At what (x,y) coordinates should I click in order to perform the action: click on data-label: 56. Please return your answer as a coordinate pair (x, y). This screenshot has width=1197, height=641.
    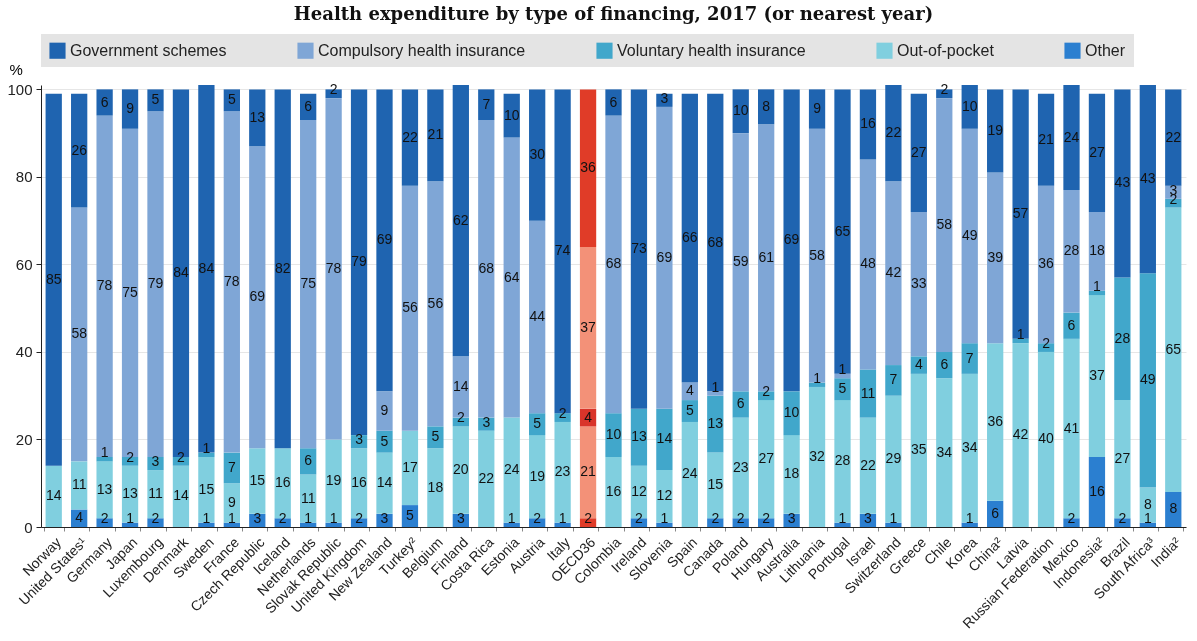
    Looking at the image, I should click on (435, 302).